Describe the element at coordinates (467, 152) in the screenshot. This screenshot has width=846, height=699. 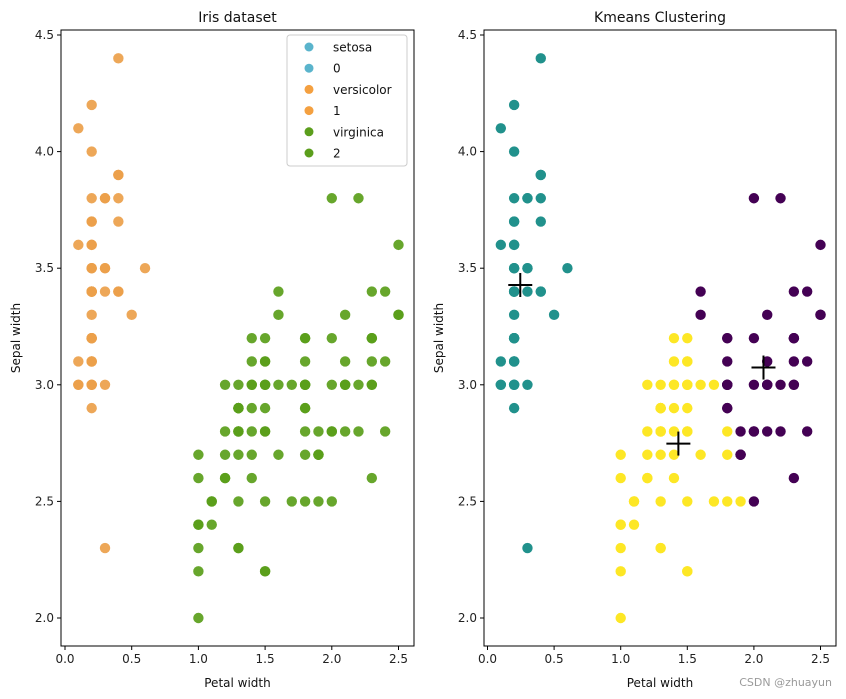
I see `y-tick-label: 4.0` at that location.